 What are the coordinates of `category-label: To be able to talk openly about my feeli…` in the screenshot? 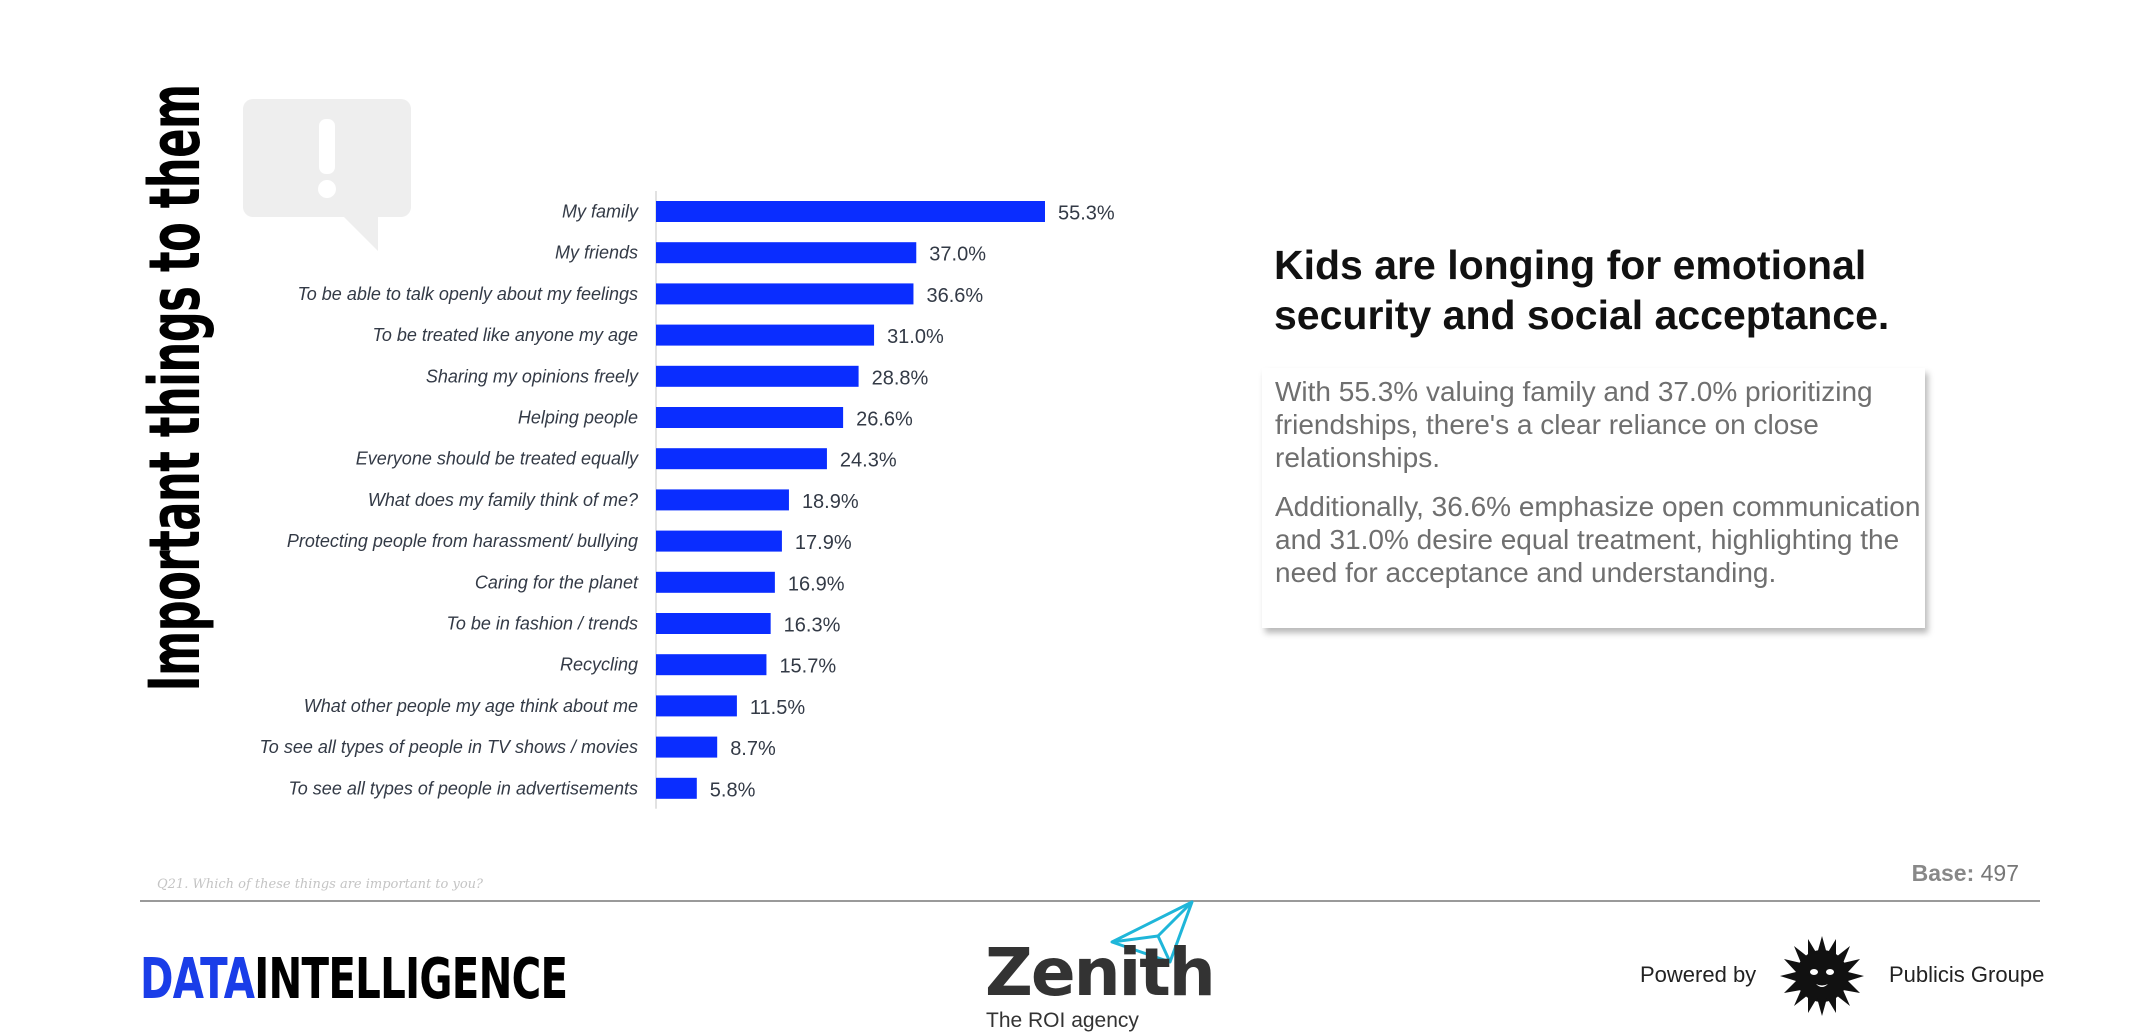 It's located at (467, 294).